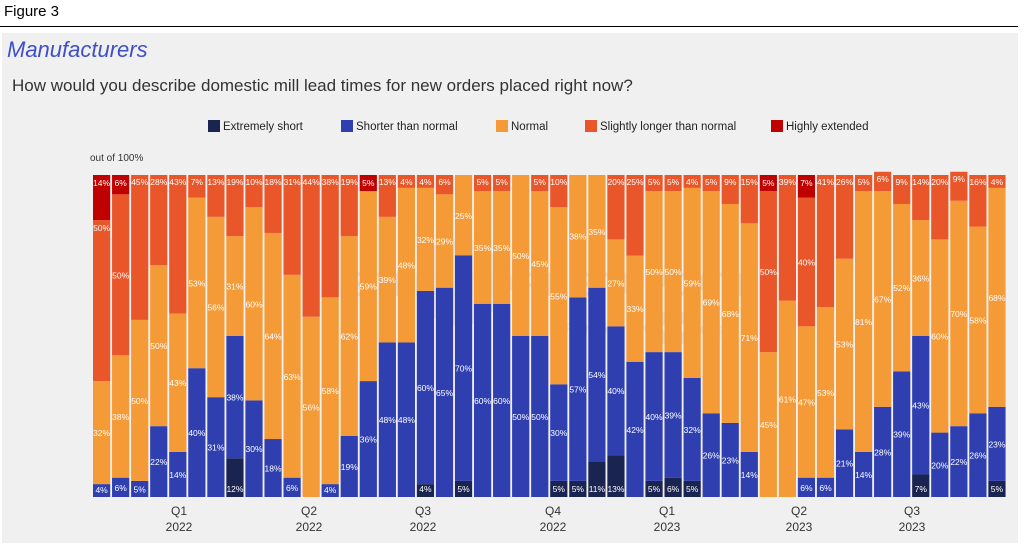 The height and width of the screenshot is (545, 1024). Describe the element at coordinates (749, 182) in the screenshot. I see `data-label: 15%` at that location.